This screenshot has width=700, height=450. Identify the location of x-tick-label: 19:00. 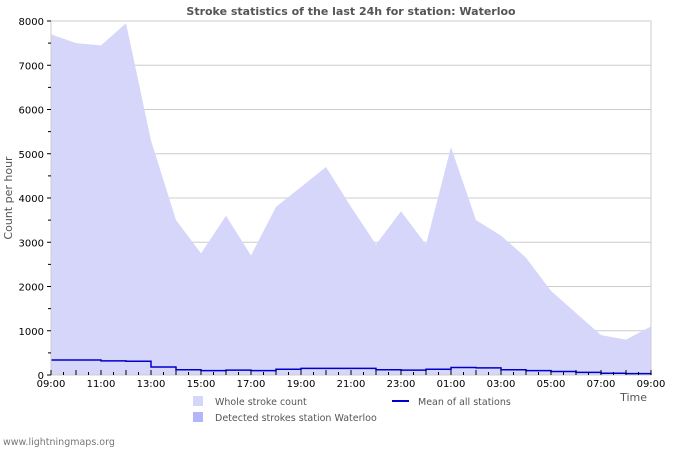
(301, 384).